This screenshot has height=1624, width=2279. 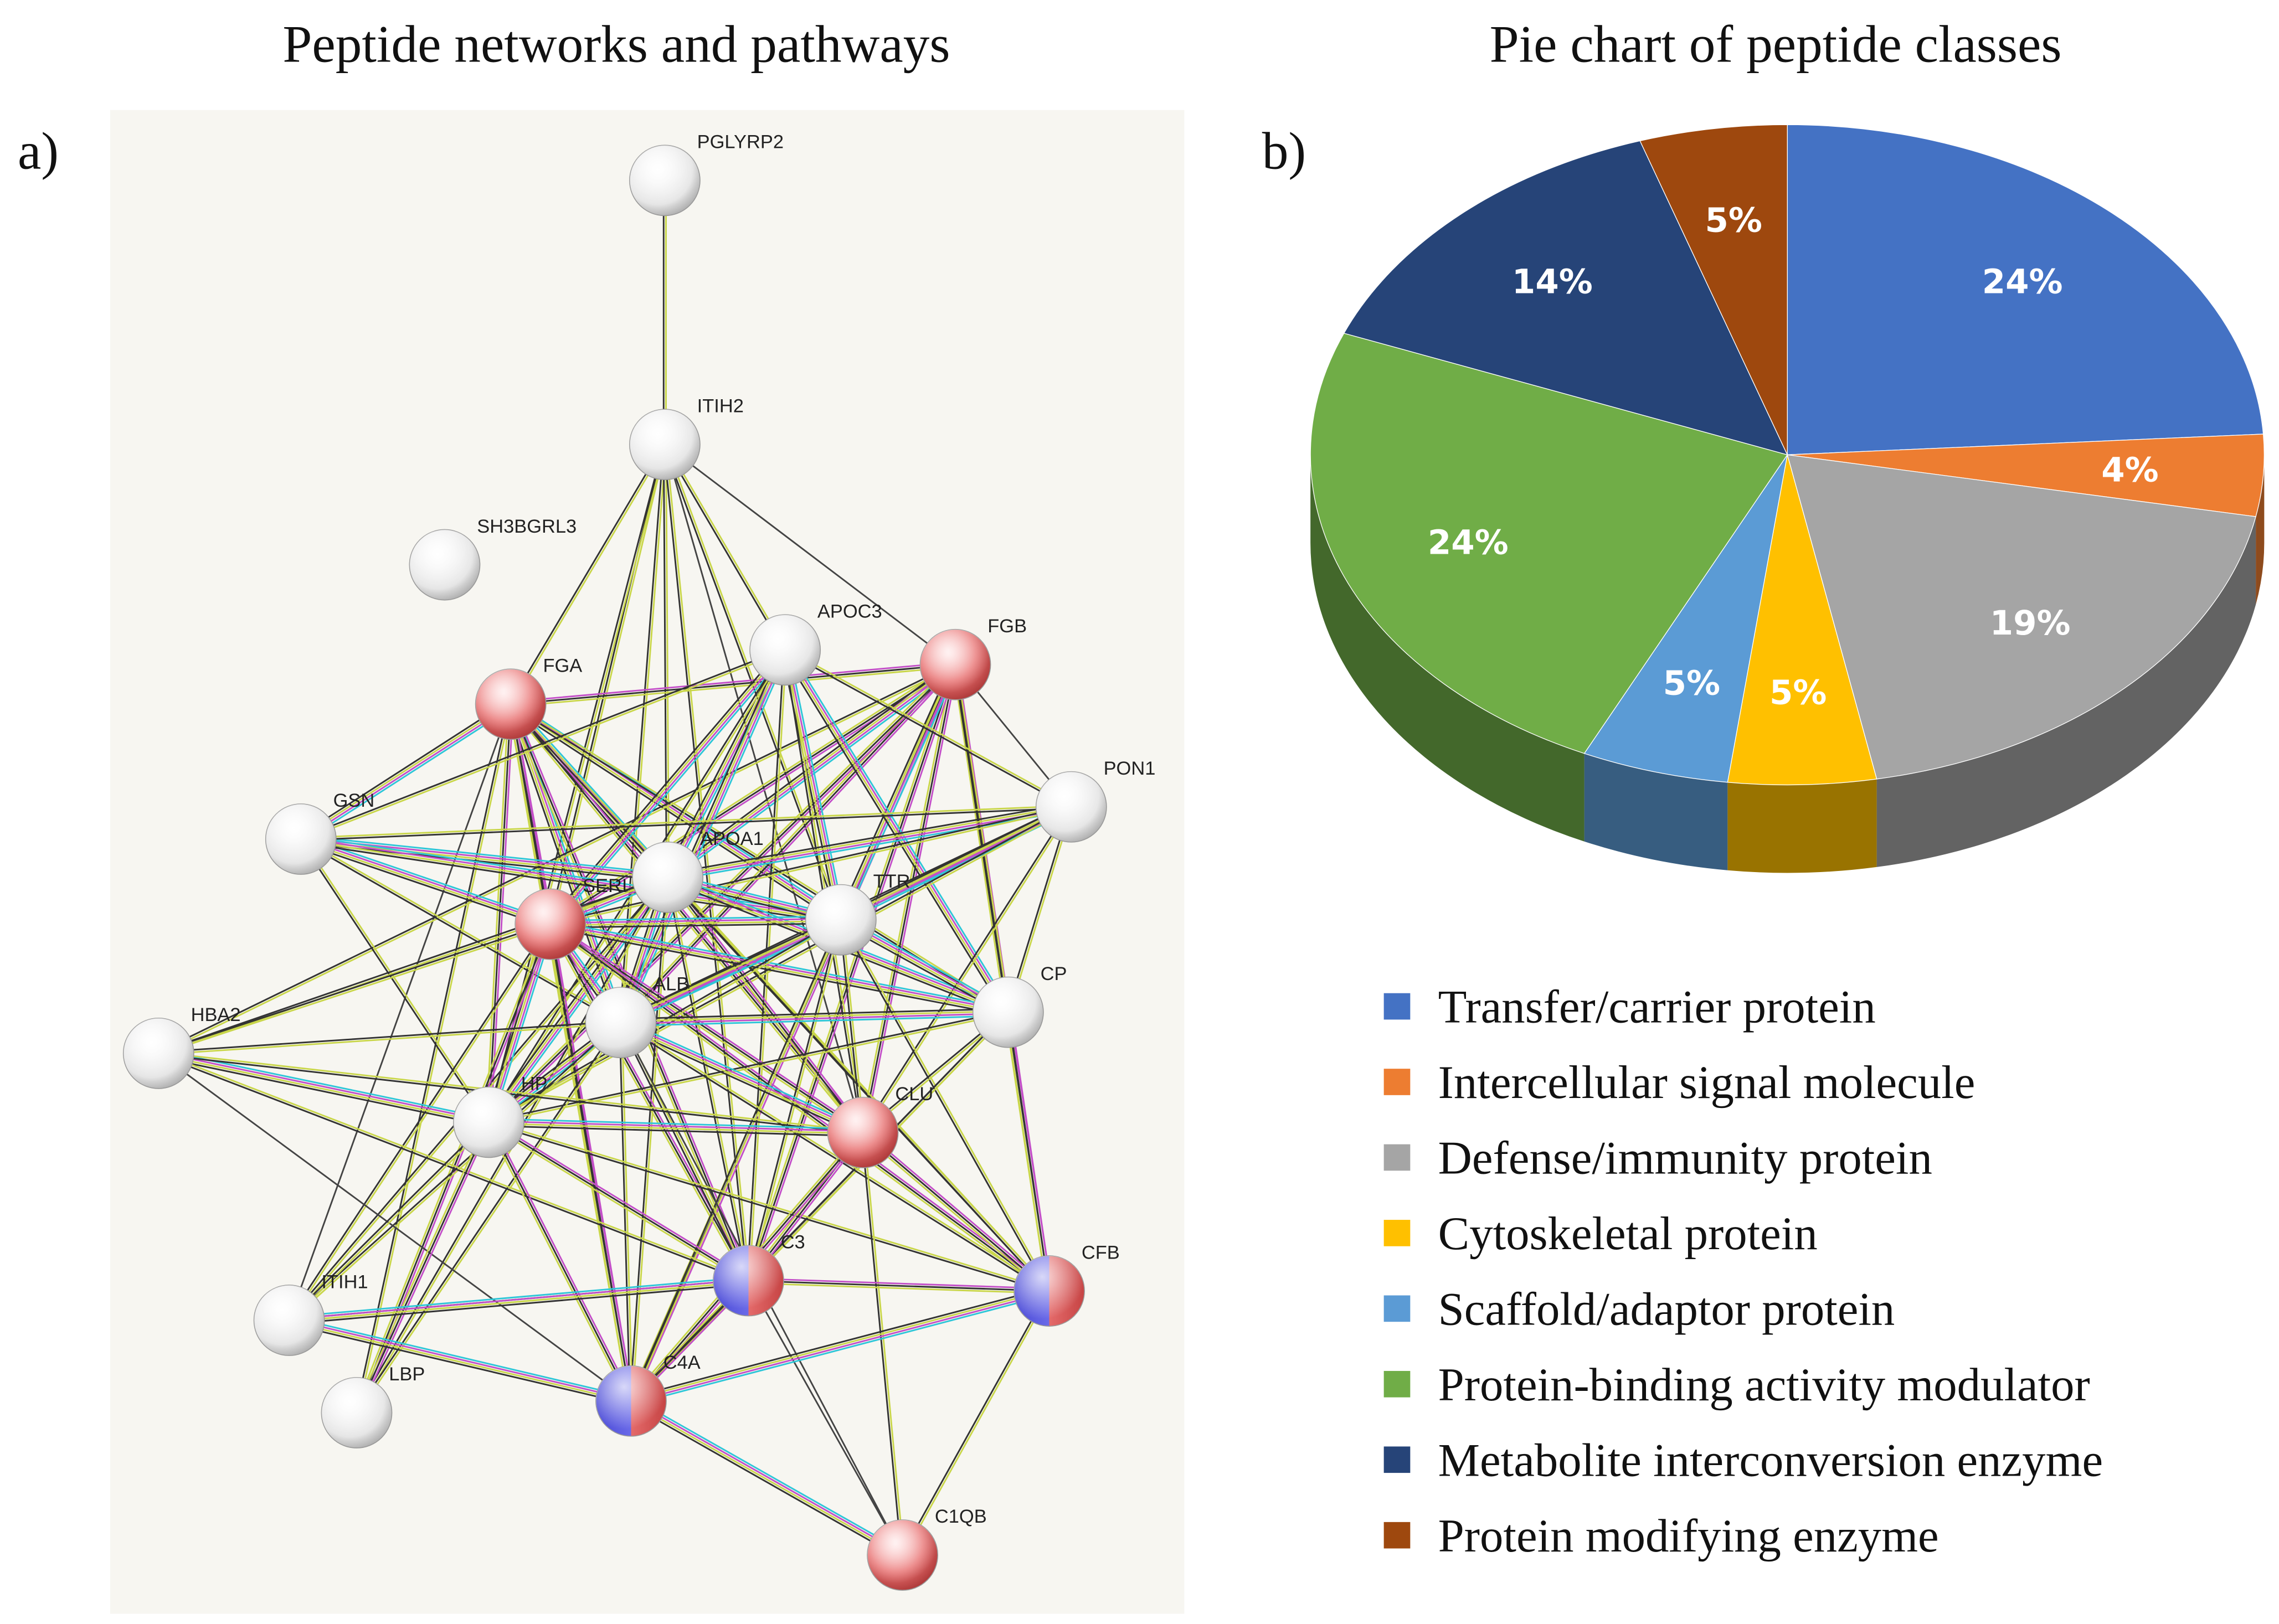 What do you see at coordinates (793, 1242) in the screenshot?
I see `node-label: C3` at bounding box center [793, 1242].